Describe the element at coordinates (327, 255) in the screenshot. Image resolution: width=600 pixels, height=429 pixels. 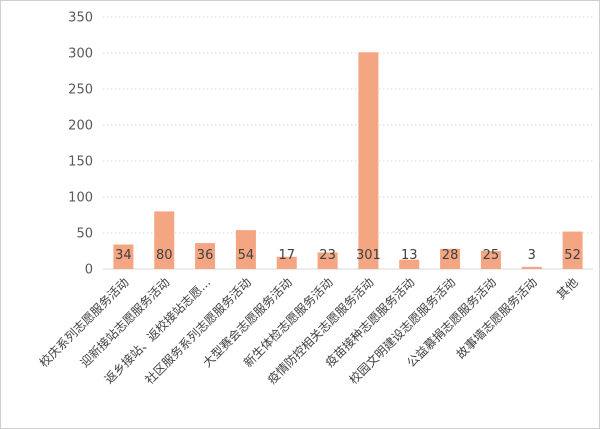
I see `data-label: 23` at that location.